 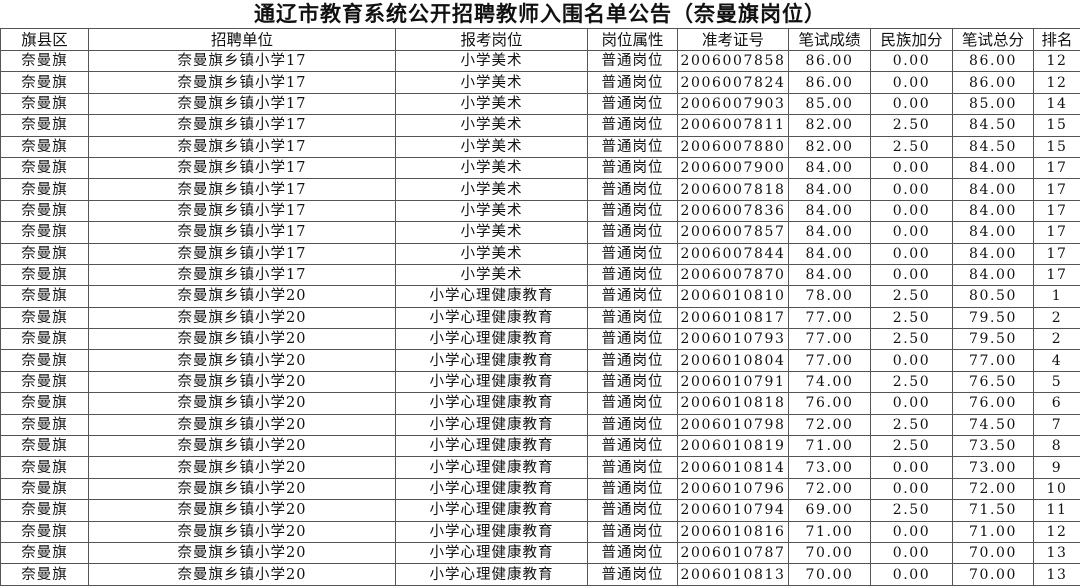 I want to click on cell-exam-id: 2006007811, so click(x=733, y=125).